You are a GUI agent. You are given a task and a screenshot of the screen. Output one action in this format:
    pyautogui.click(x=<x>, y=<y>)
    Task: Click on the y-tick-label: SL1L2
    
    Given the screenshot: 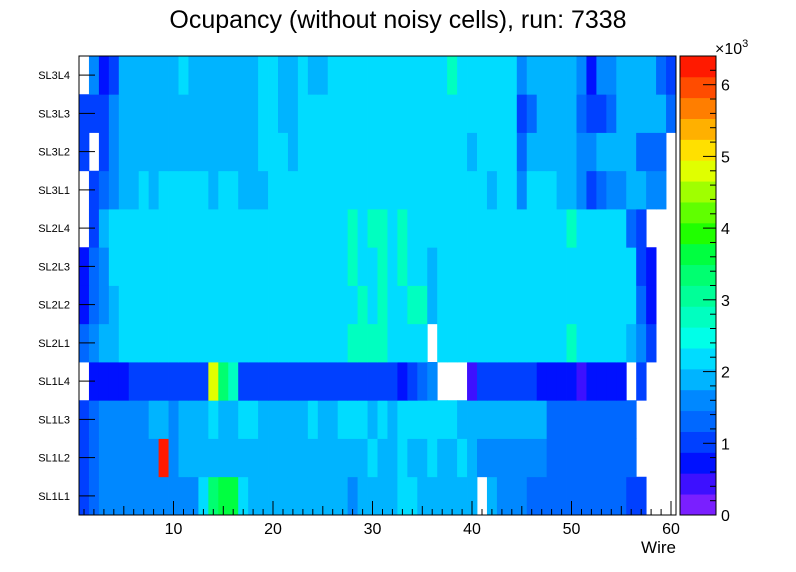 What is the action you would take?
    pyautogui.click(x=54, y=459)
    